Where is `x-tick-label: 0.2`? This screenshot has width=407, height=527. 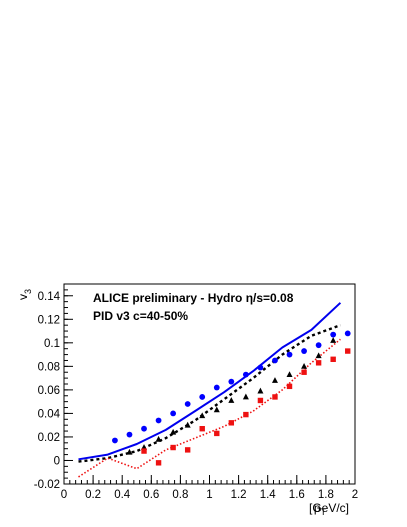
x-tick-label: 0.2 is located at coordinates (93, 495).